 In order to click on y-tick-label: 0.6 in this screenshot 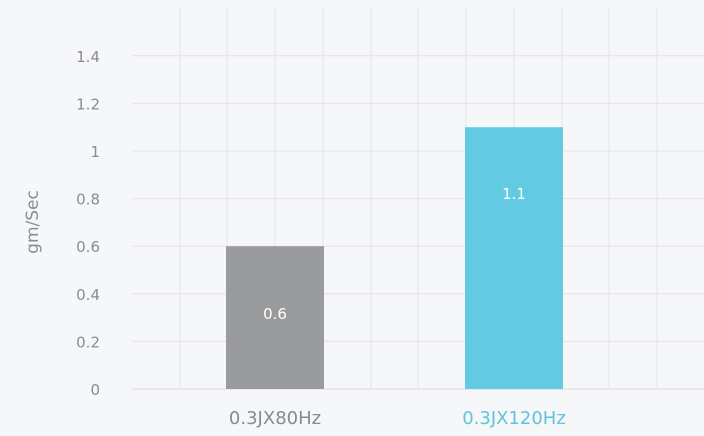, I will do `click(88, 247)`.